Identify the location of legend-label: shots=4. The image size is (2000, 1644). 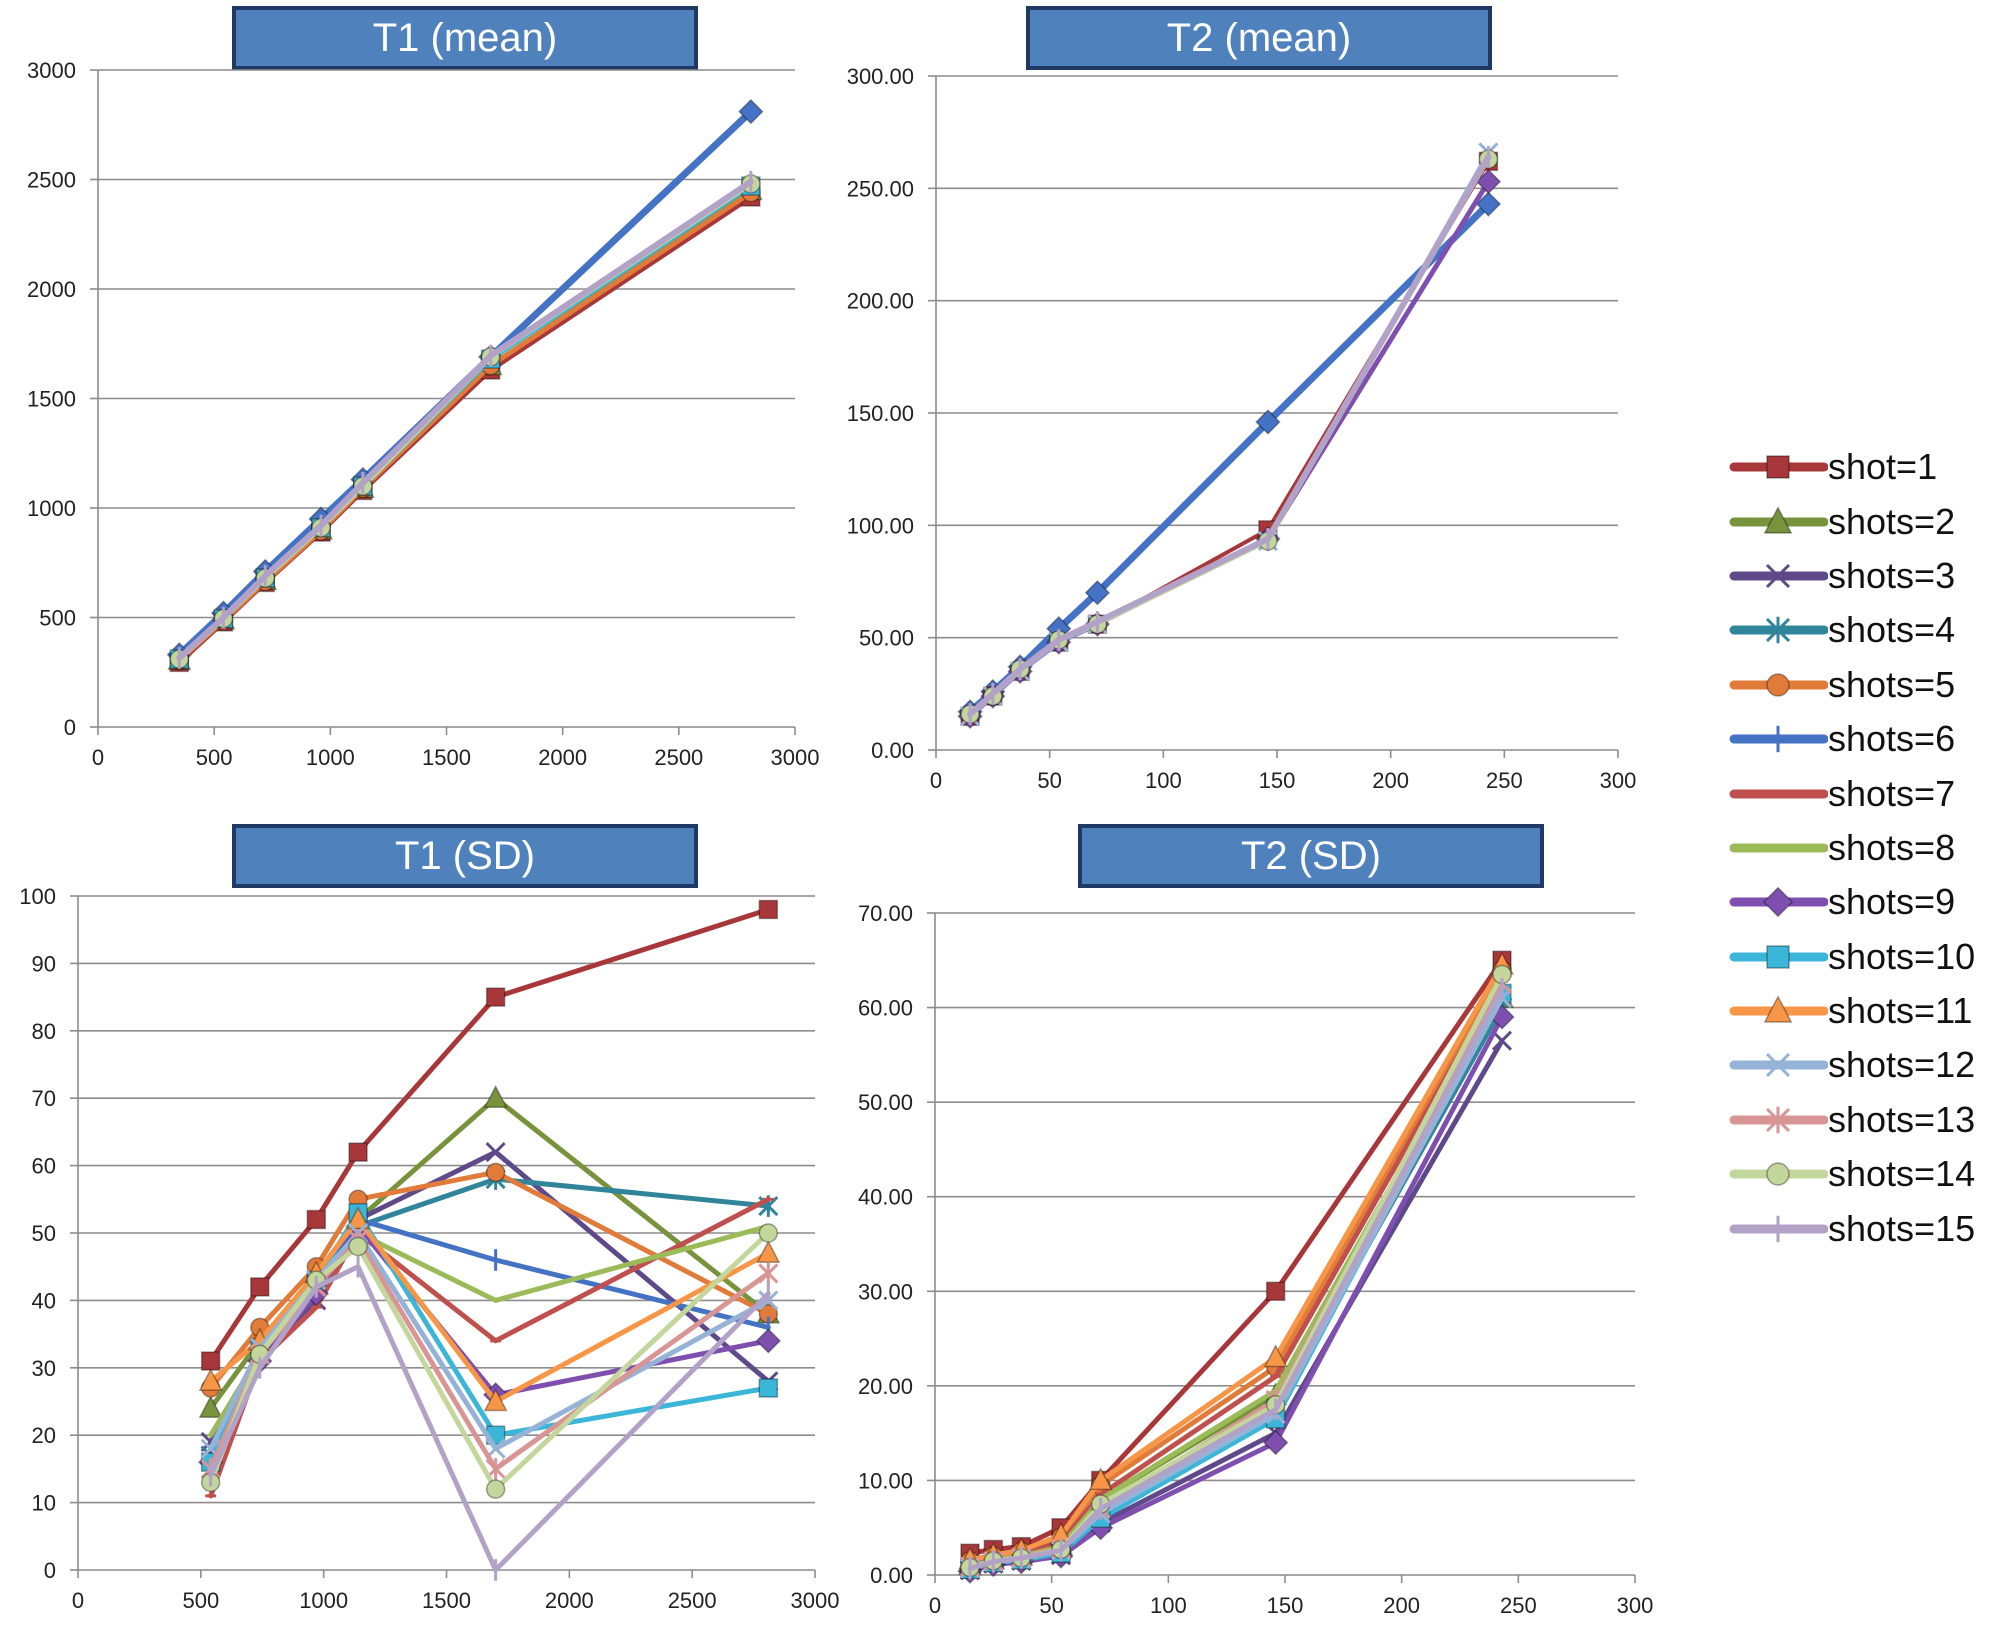
(1892, 630).